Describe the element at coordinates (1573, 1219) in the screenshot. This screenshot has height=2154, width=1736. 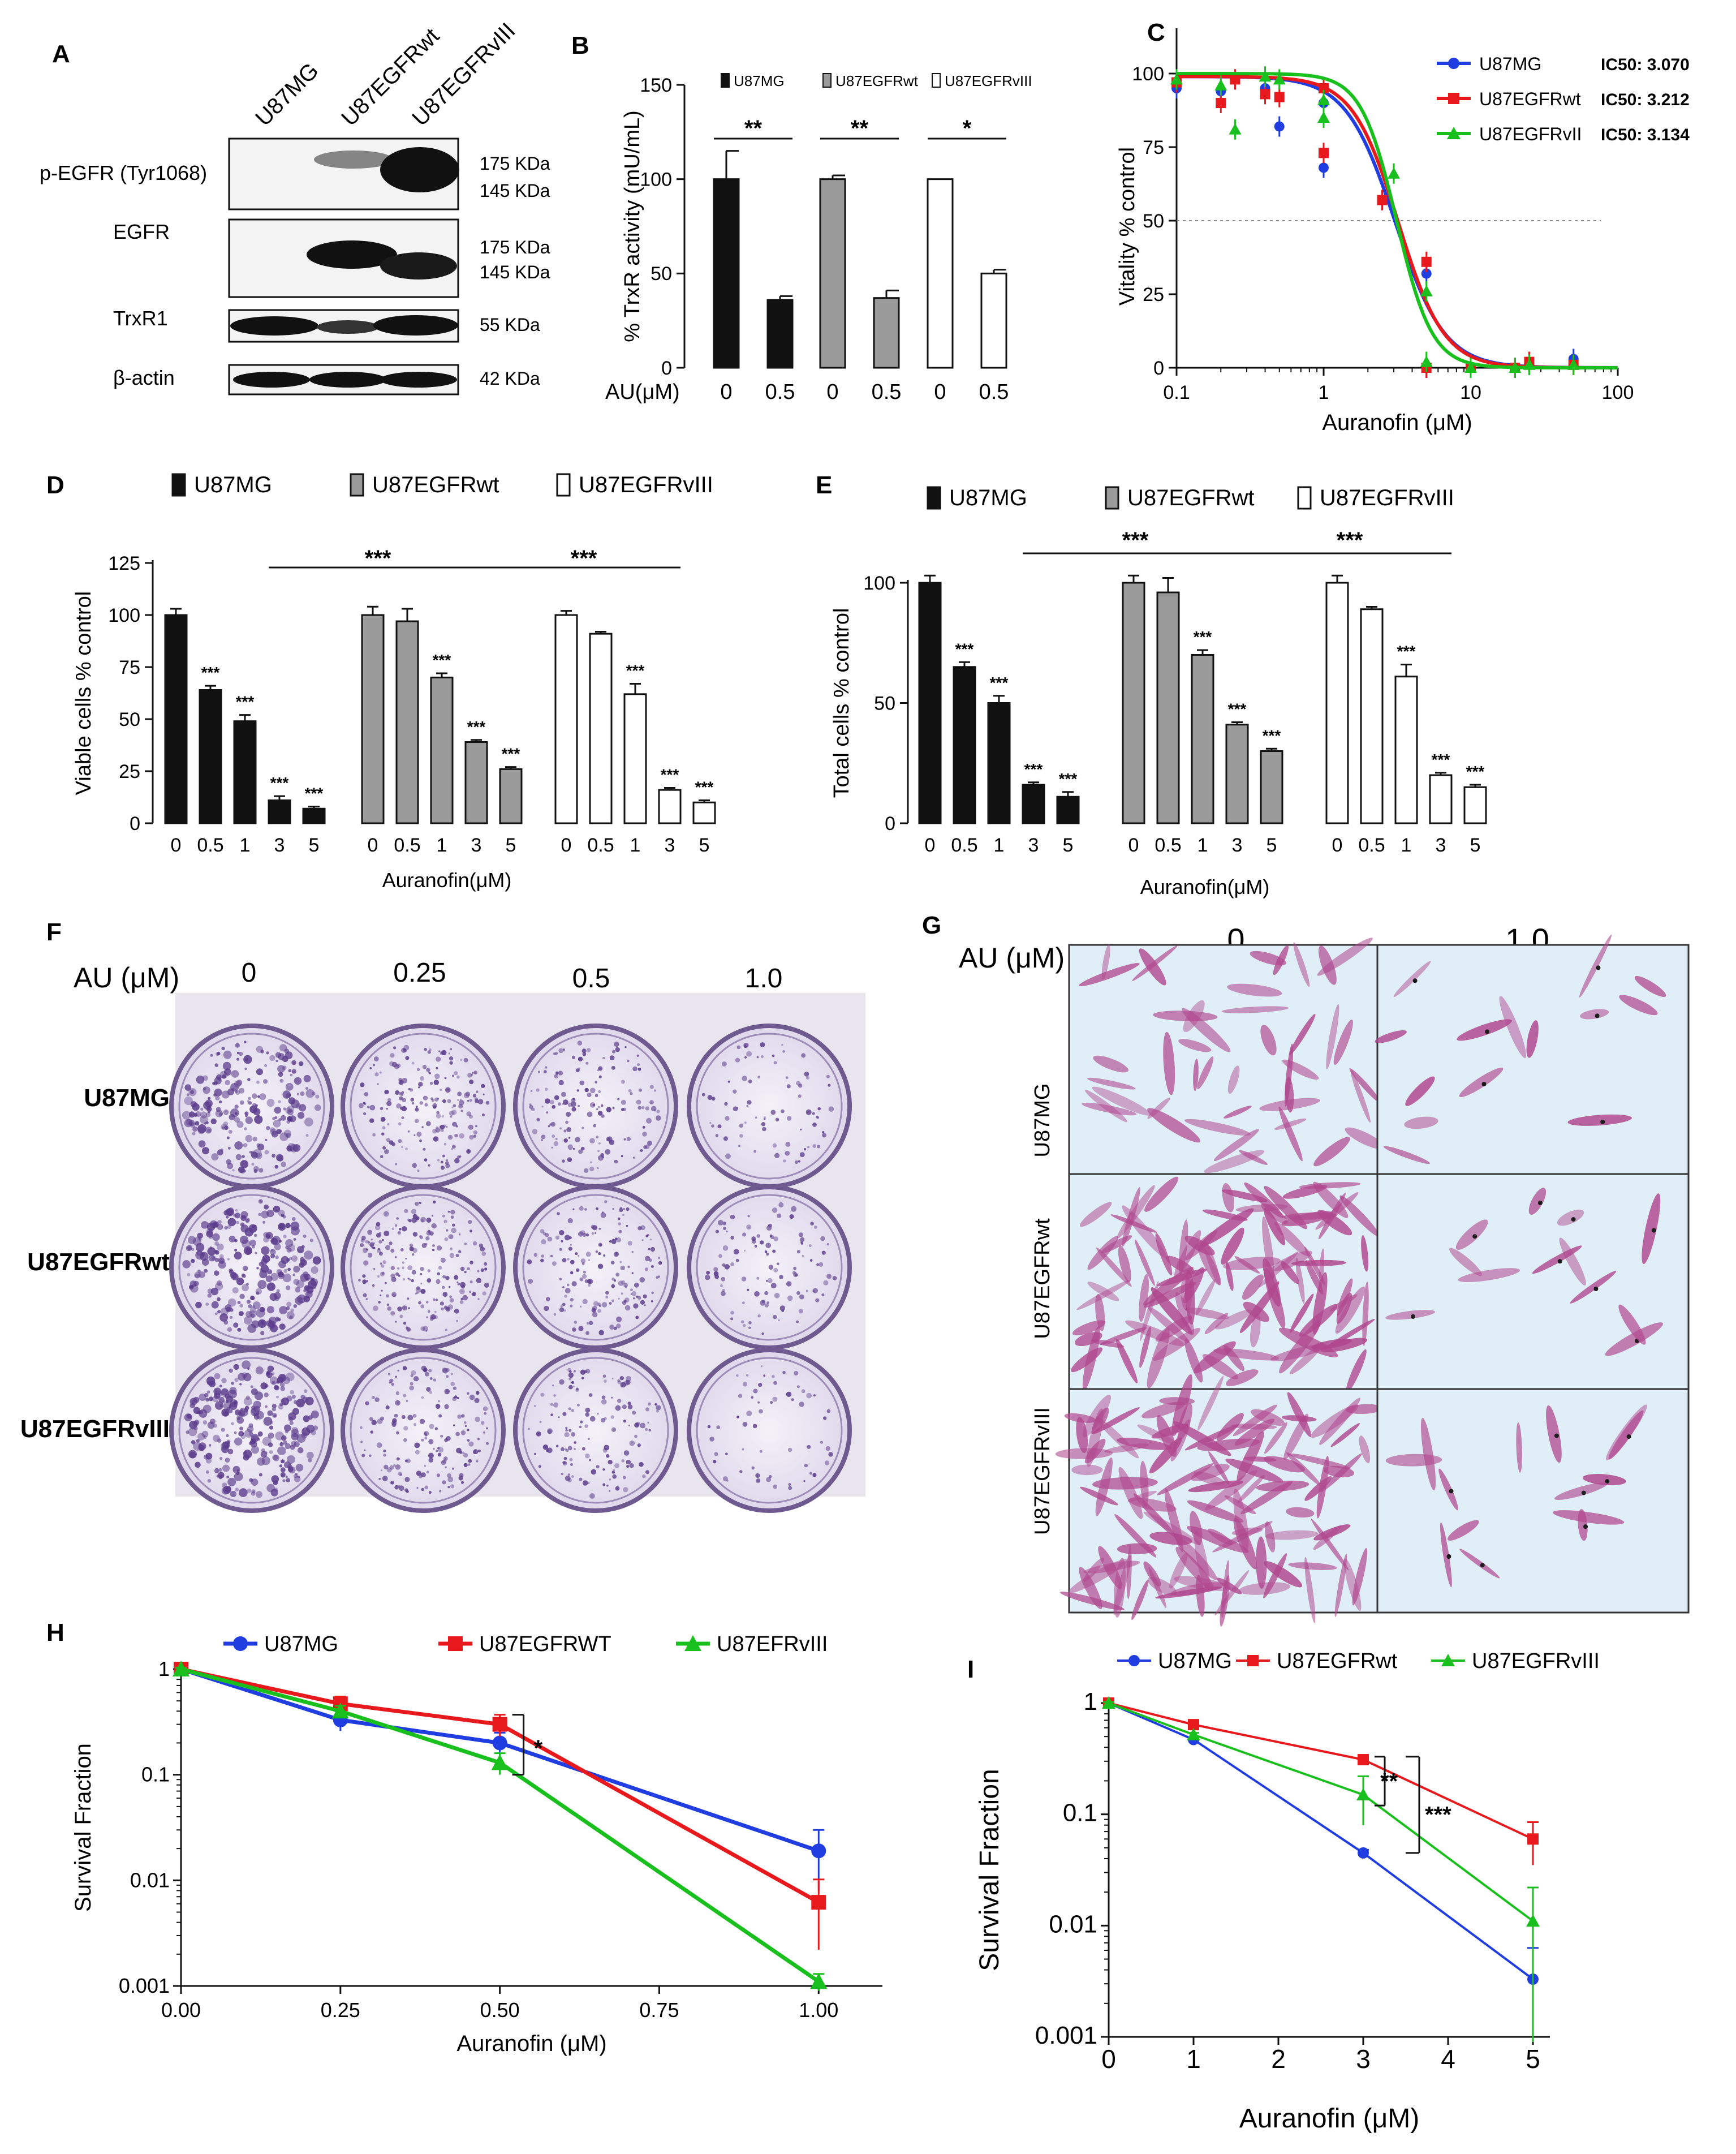
I see `debris` at that location.